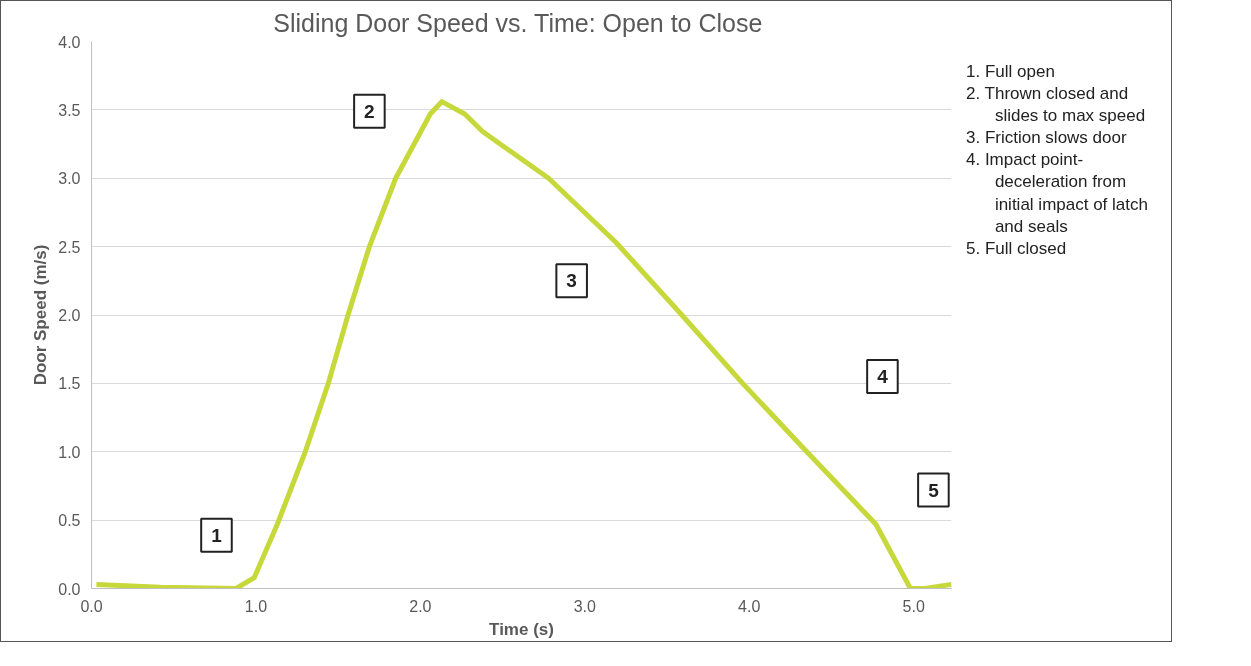 Image resolution: width=1251 pixels, height=666 pixels. What do you see at coordinates (69, 110) in the screenshot?
I see `y-tick-label: 3.5` at bounding box center [69, 110].